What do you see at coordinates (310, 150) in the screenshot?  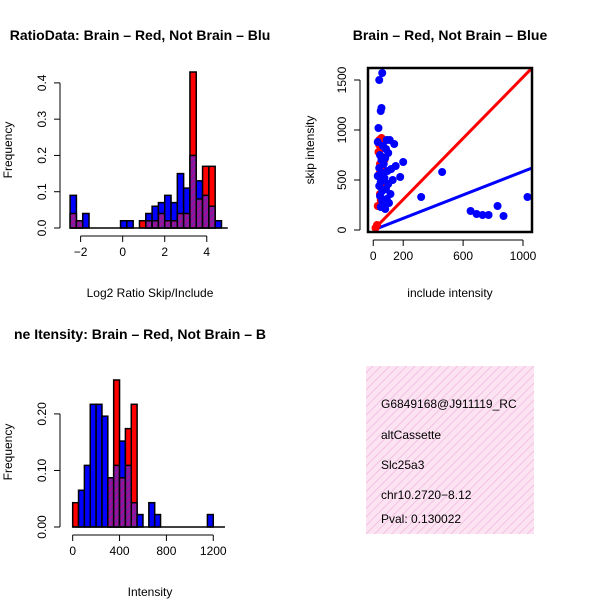 I see `scatter-ylabel: skip intensity` at bounding box center [310, 150].